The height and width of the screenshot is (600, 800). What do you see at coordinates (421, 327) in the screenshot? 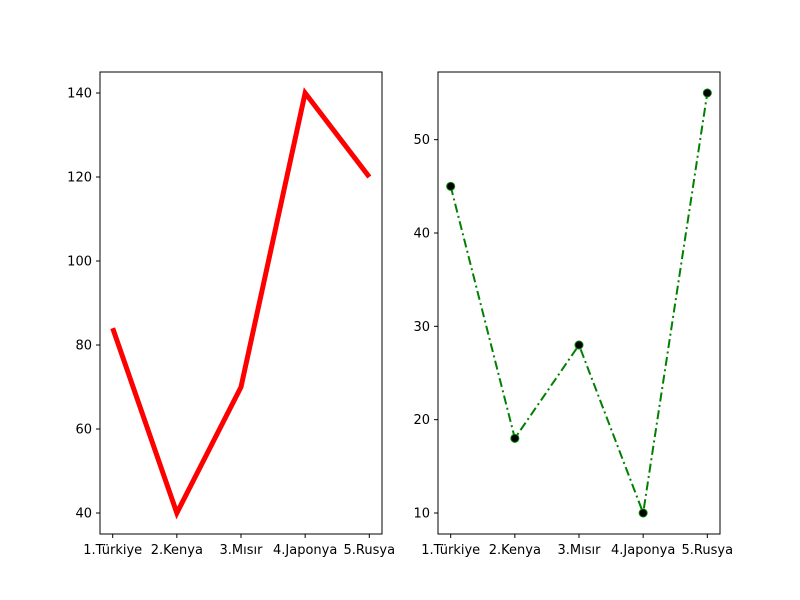
I see `y-tick-label: 30` at bounding box center [421, 327].